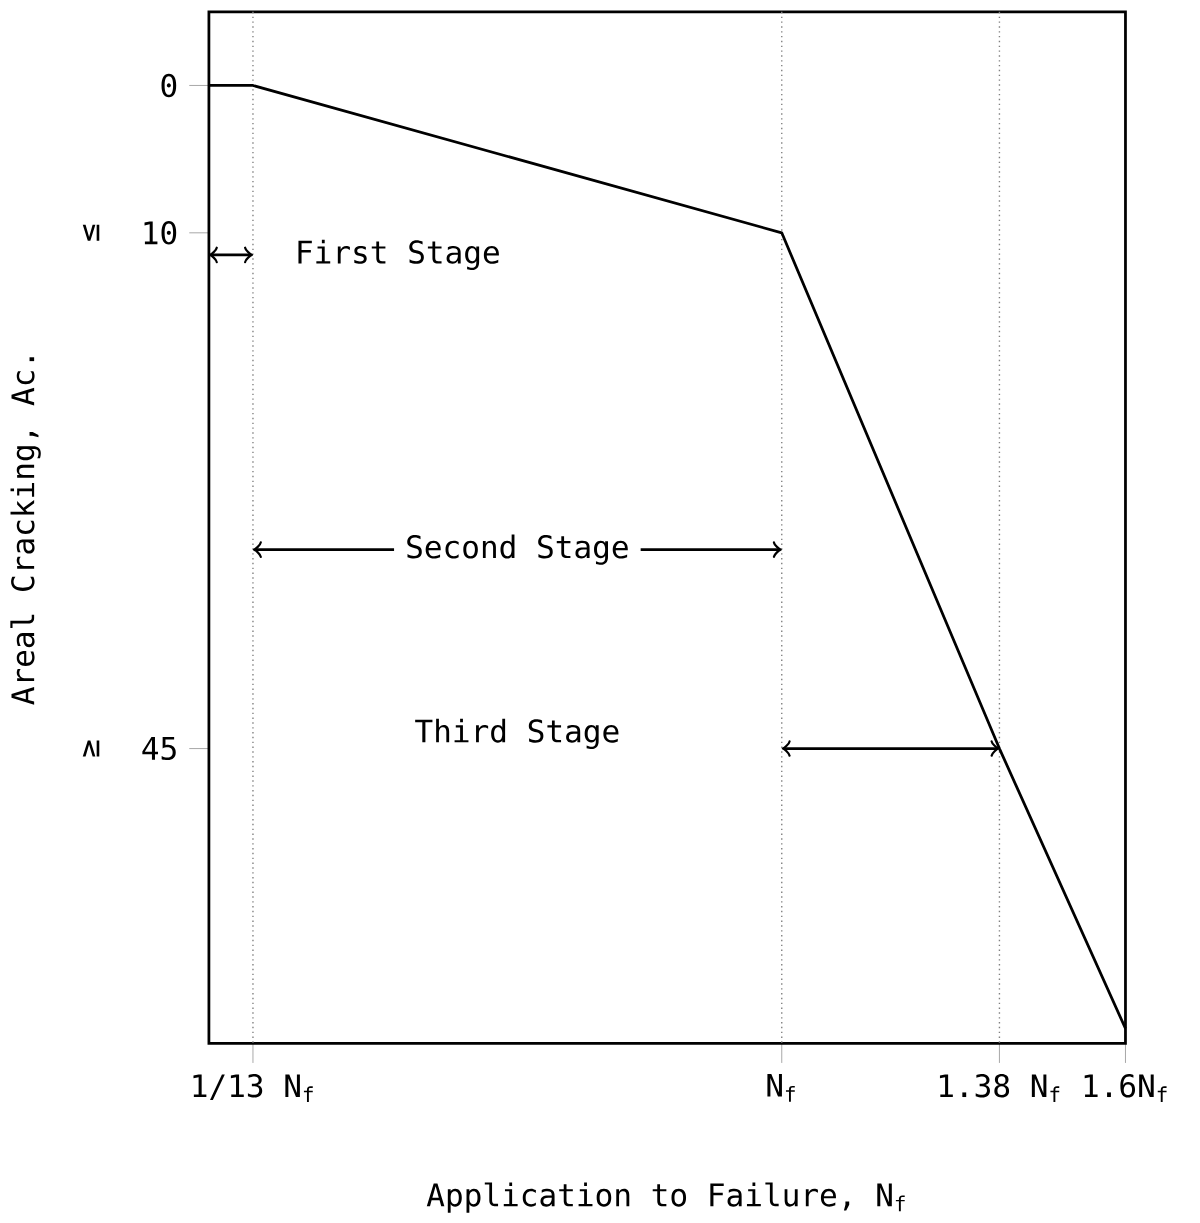  I want to click on x-tick-label: N$_{f}$, so click(781, 1087).